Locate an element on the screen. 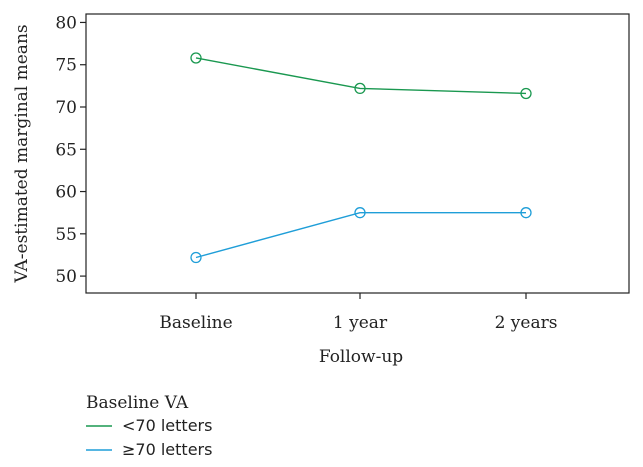  y-tick-label: 65 is located at coordinates (66, 150).